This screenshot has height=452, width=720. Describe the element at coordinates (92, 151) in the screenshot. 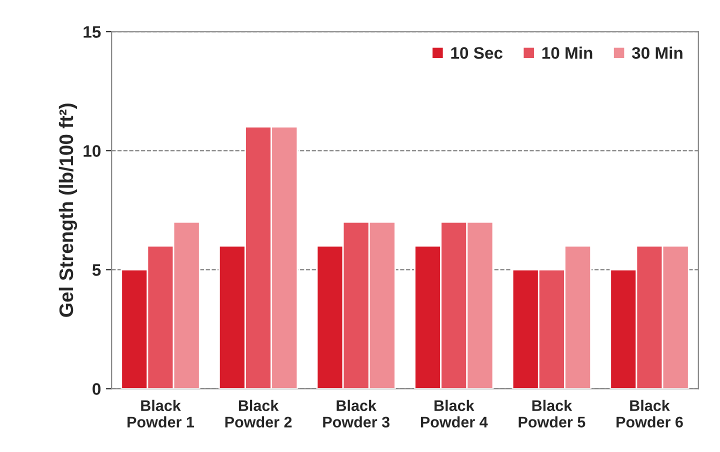

I see `y-tick-label: 10` at that location.